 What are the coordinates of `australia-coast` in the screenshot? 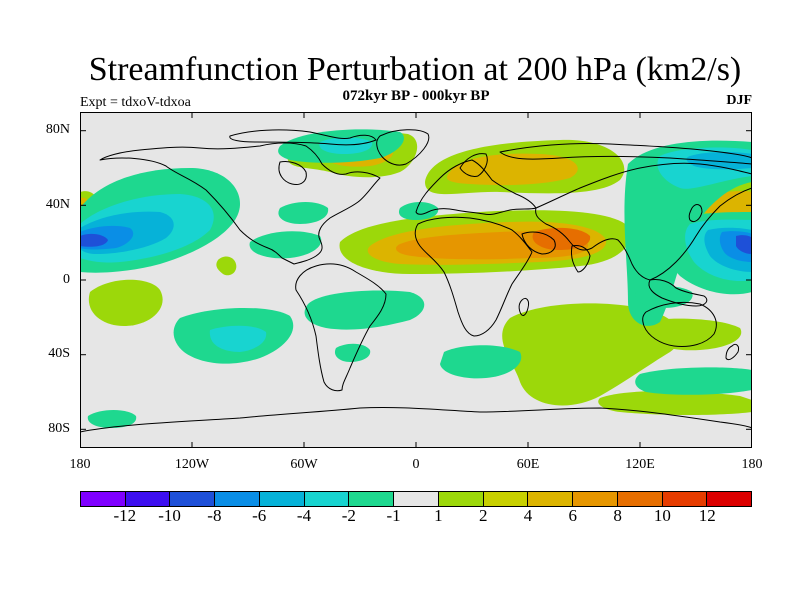 It's located at (679, 324).